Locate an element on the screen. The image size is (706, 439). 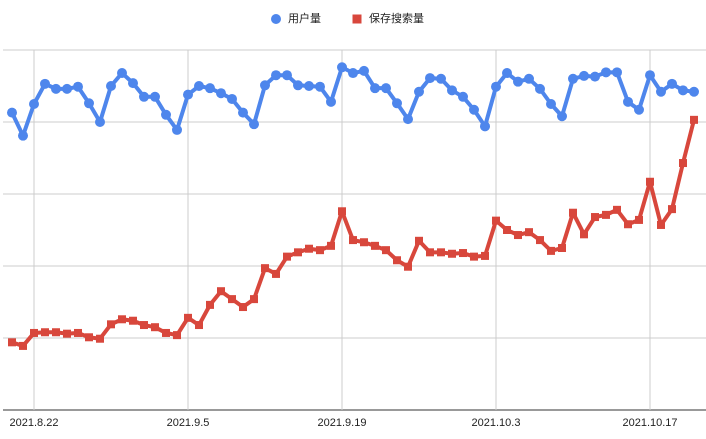
x-tick-label: 2021.9.5 is located at coordinates (188, 423).